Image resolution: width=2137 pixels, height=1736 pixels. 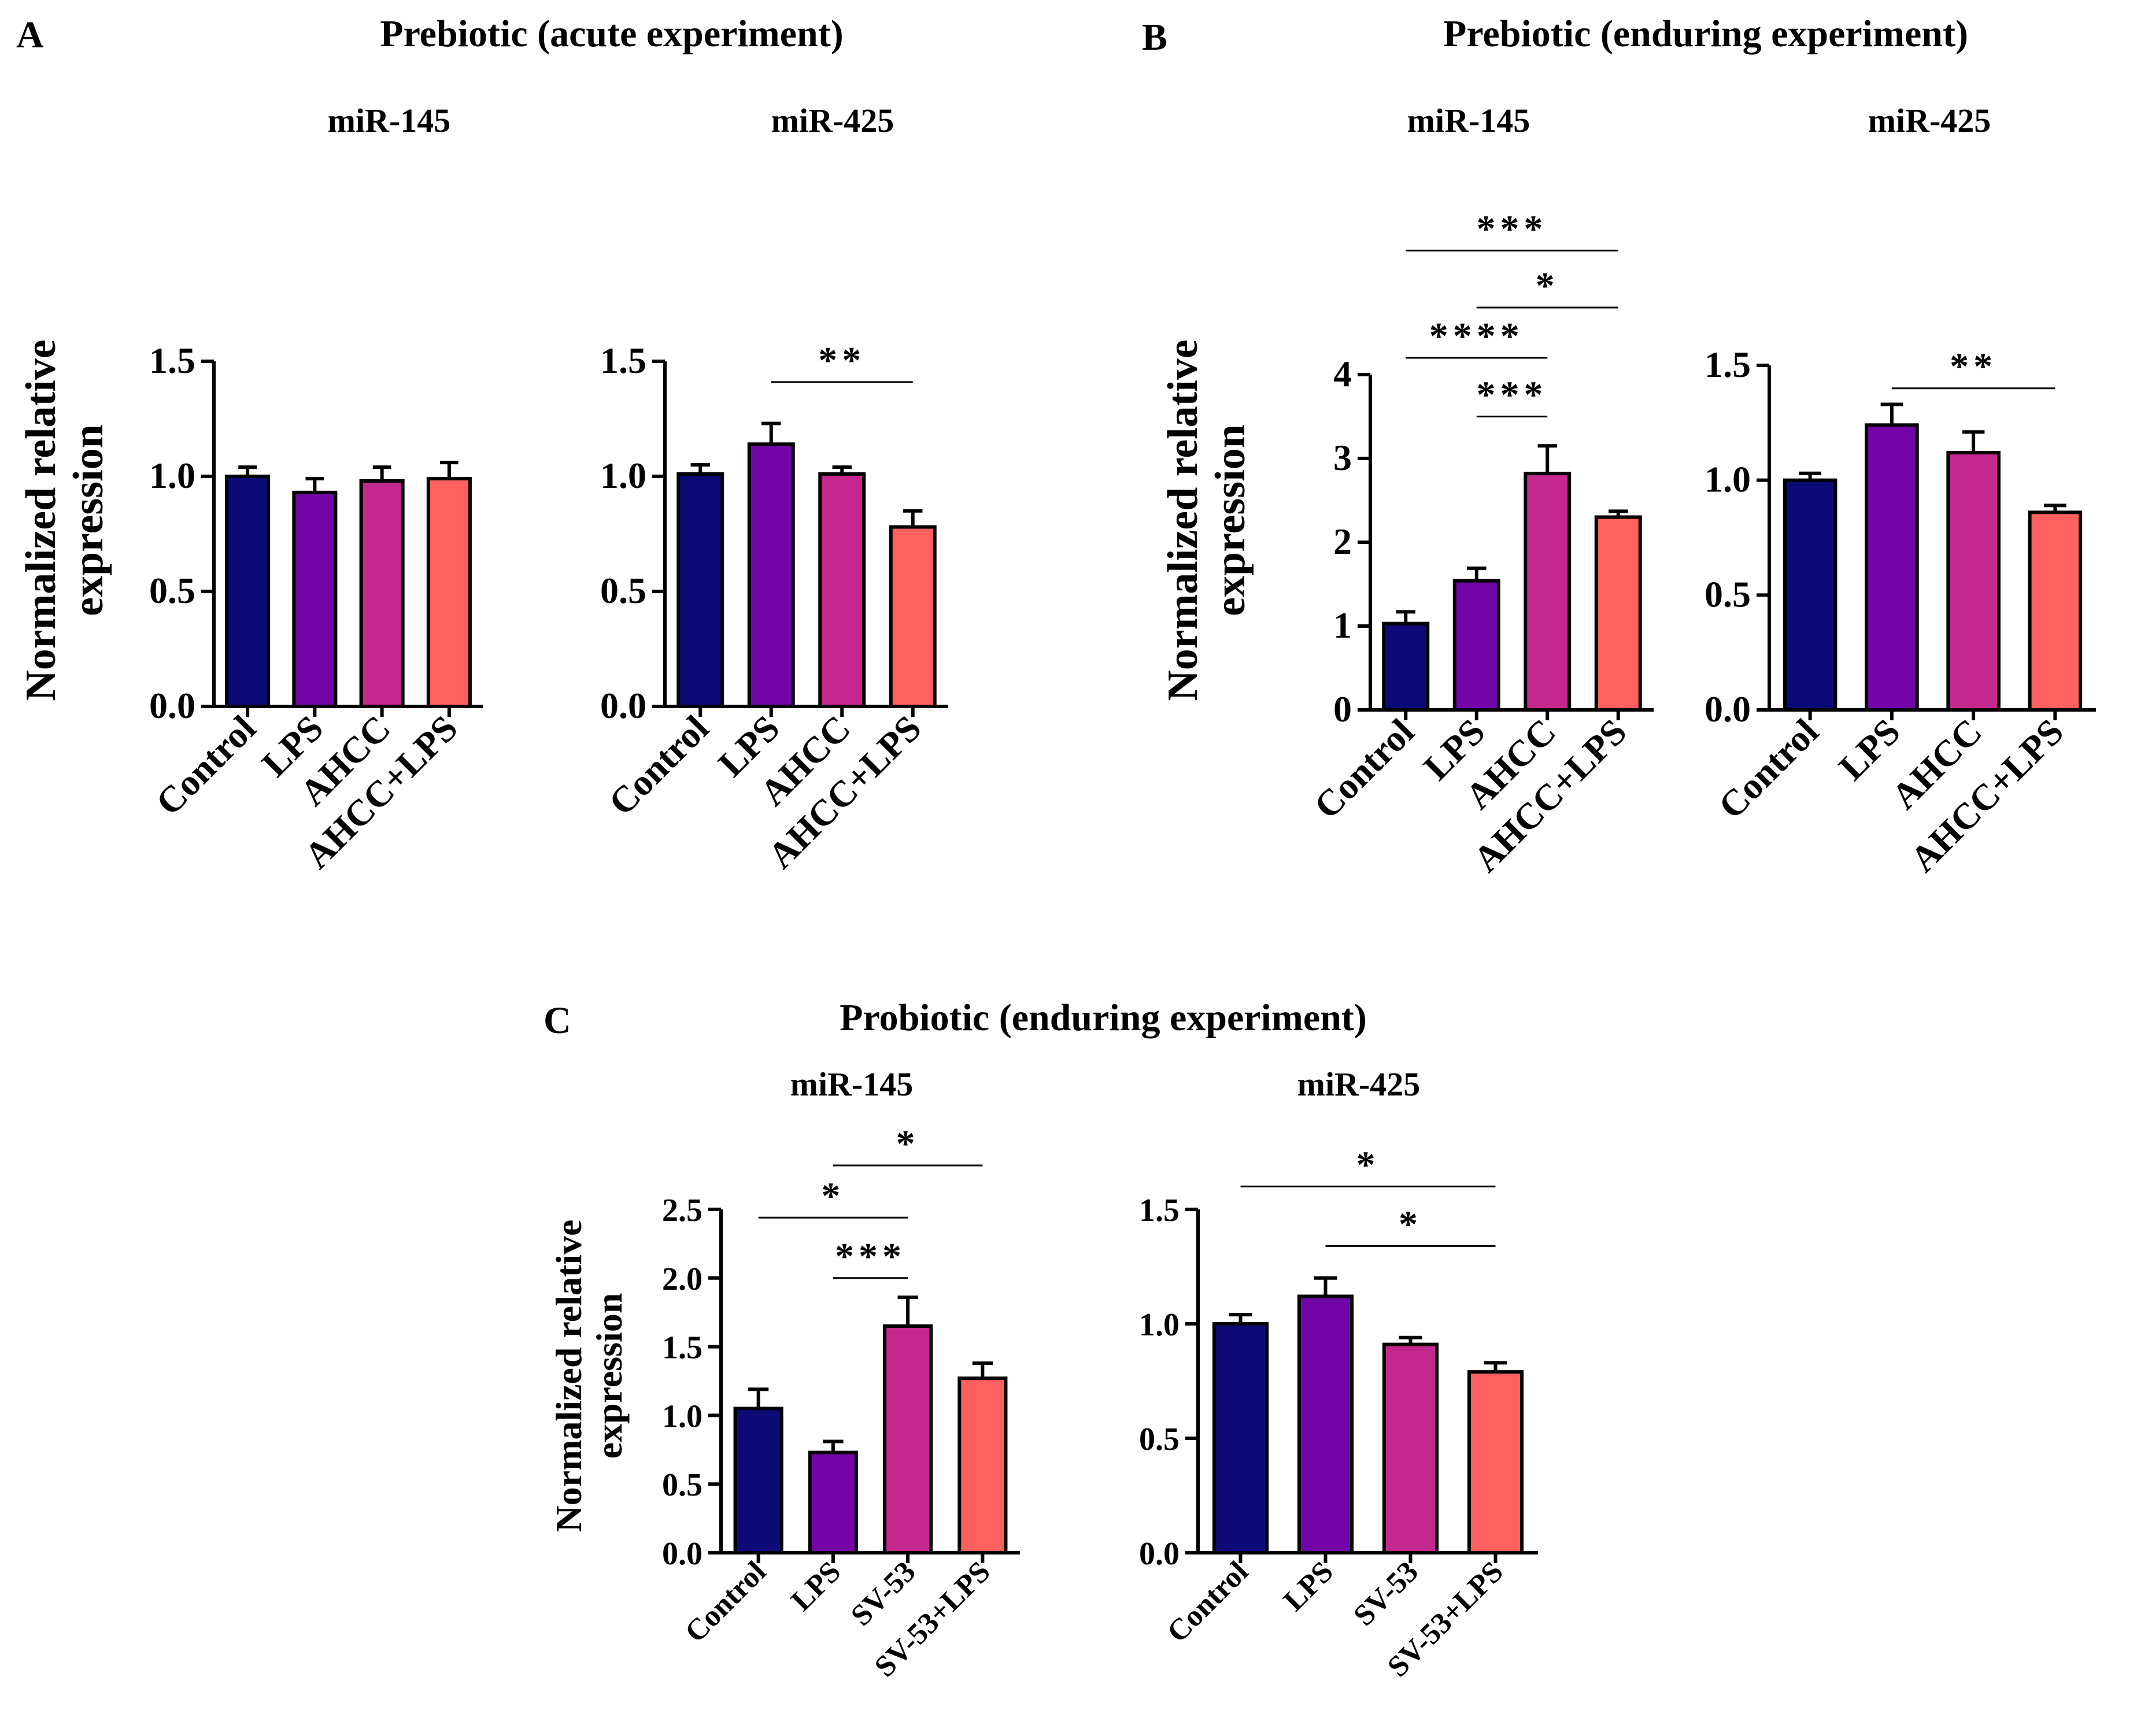 What do you see at coordinates (682, 1279) in the screenshot?
I see `y-tick-label: 2.0` at bounding box center [682, 1279].